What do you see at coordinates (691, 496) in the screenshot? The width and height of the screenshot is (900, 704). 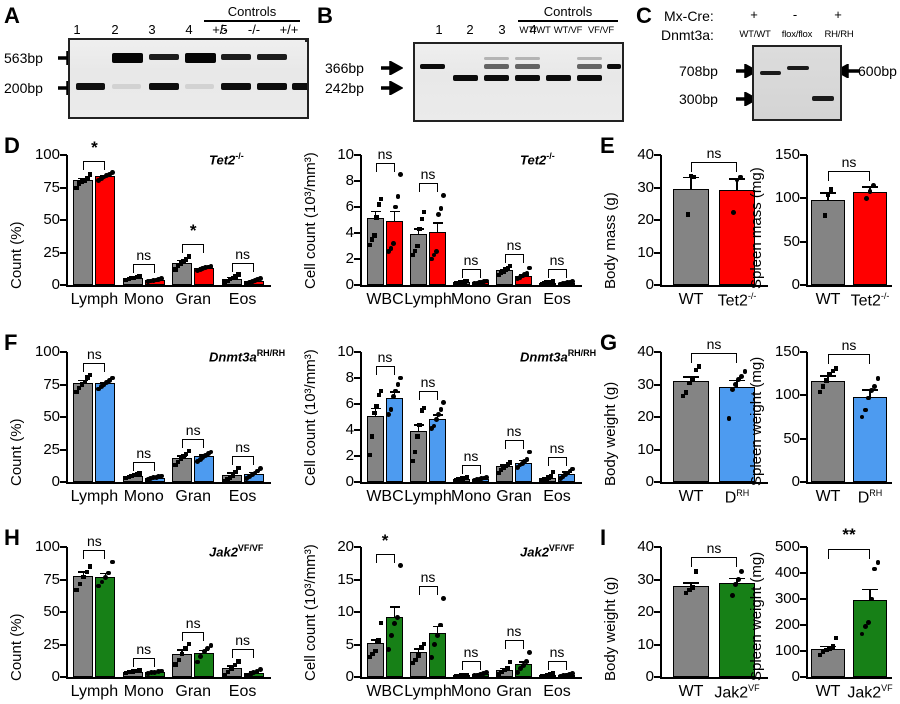 I see `x-tick-label: WT` at bounding box center [691, 496].